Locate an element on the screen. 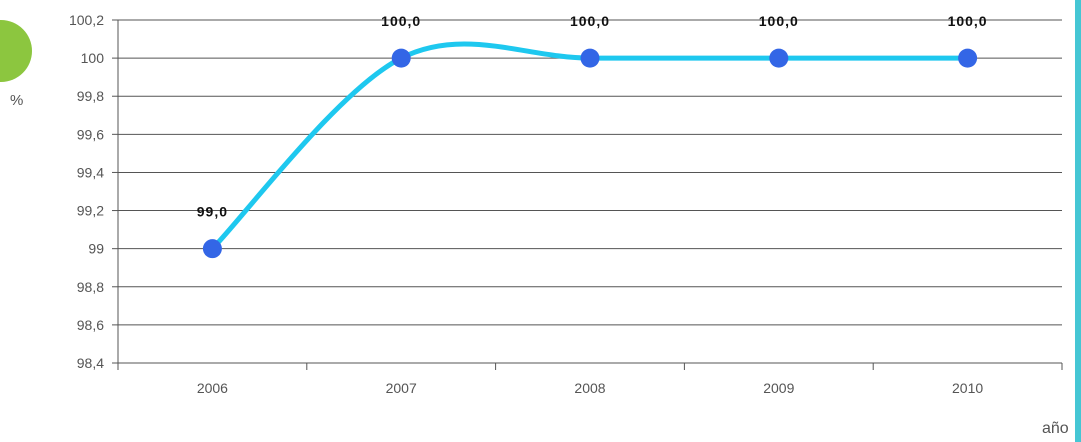  x-tick-label: 2009 is located at coordinates (778, 388).